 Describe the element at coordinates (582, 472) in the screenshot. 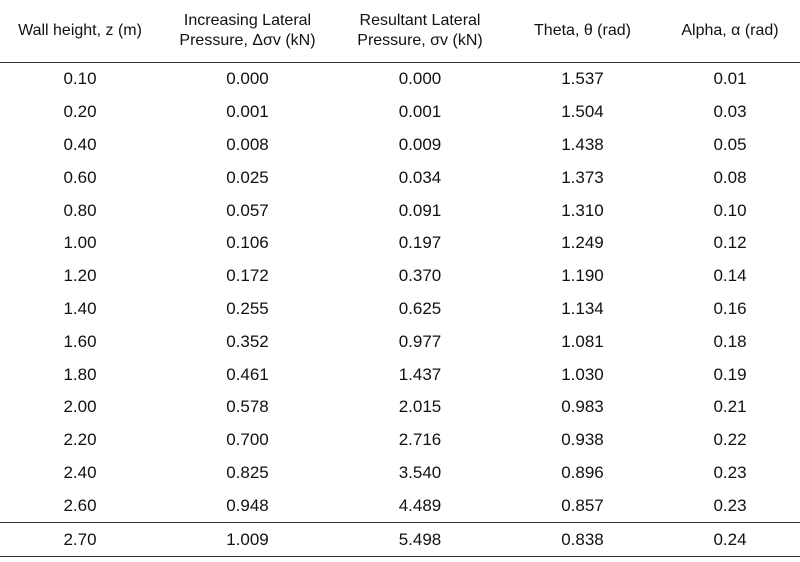

I see `cell-theta: 0.896` at that location.